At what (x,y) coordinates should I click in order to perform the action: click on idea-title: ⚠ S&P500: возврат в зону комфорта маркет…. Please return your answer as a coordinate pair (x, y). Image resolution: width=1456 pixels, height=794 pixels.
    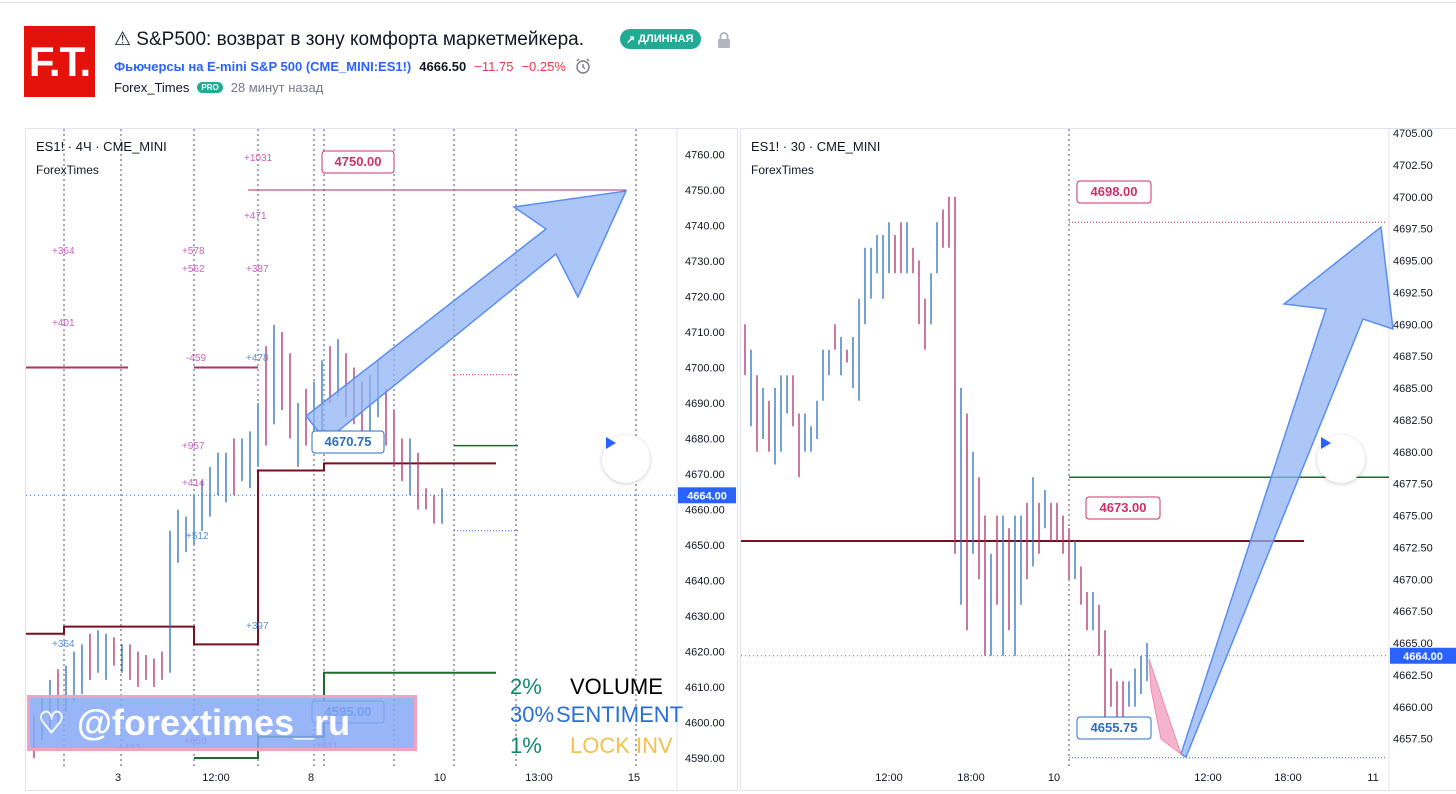
    Looking at the image, I should click on (349, 39).